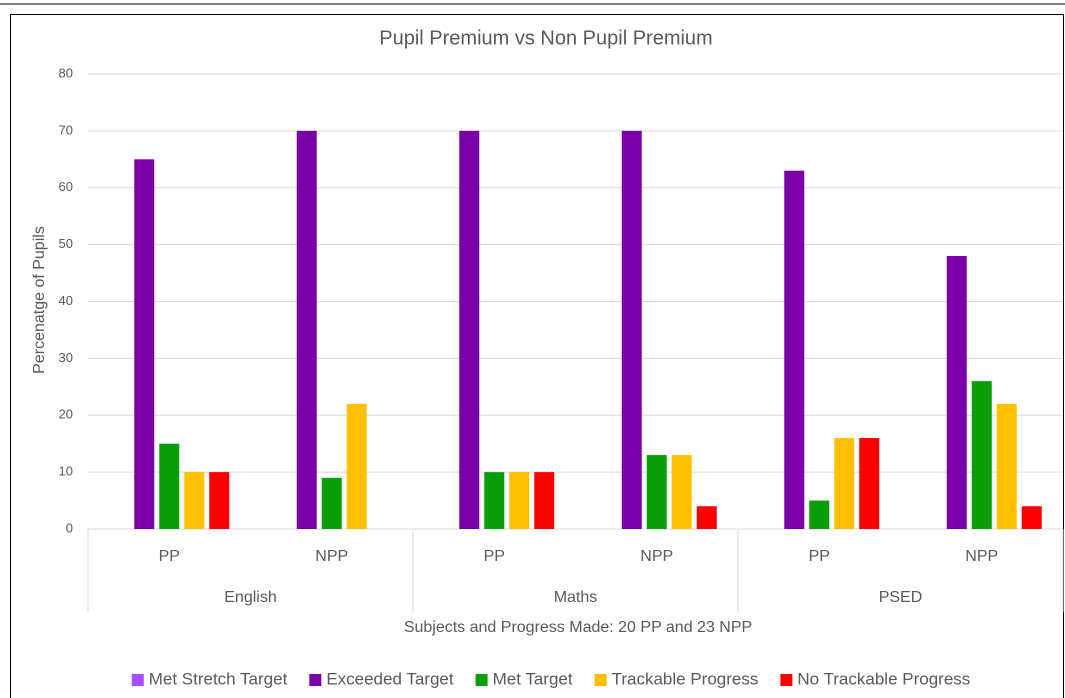 The height and width of the screenshot is (698, 1065). Describe the element at coordinates (69, 527) in the screenshot. I see `y-tick-label: 0` at that location.